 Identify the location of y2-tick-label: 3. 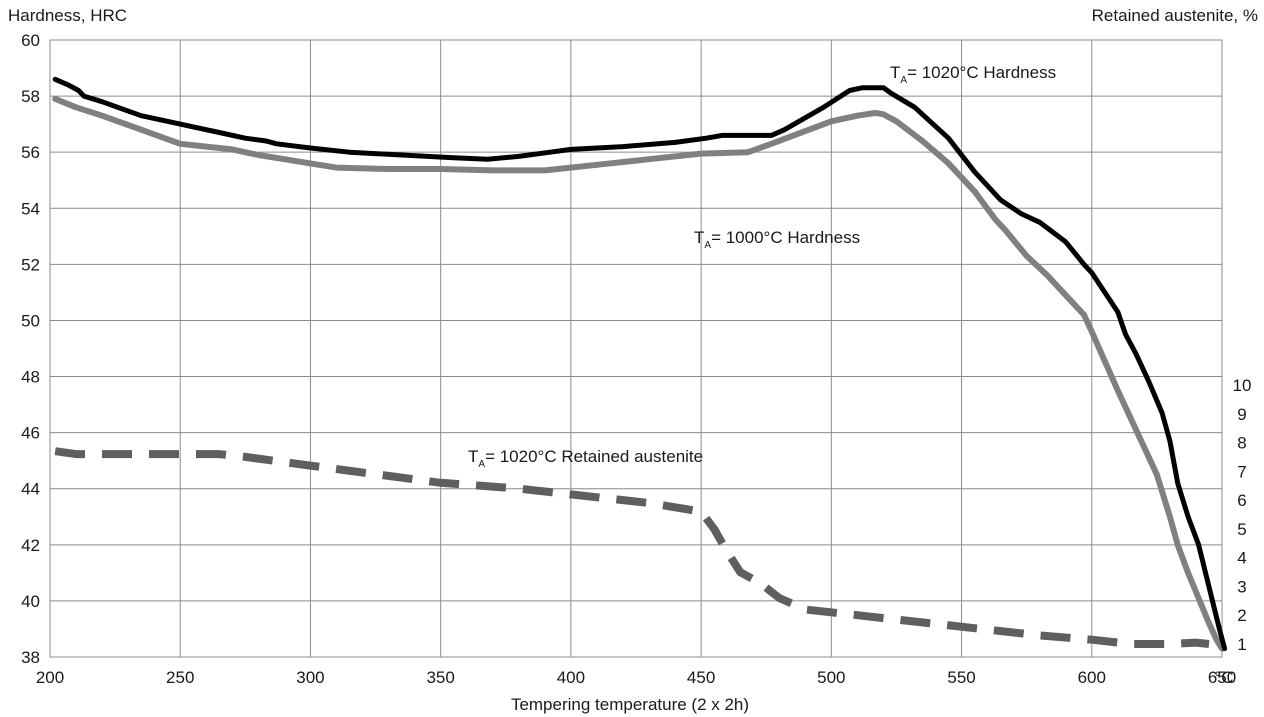
(1241, 586).